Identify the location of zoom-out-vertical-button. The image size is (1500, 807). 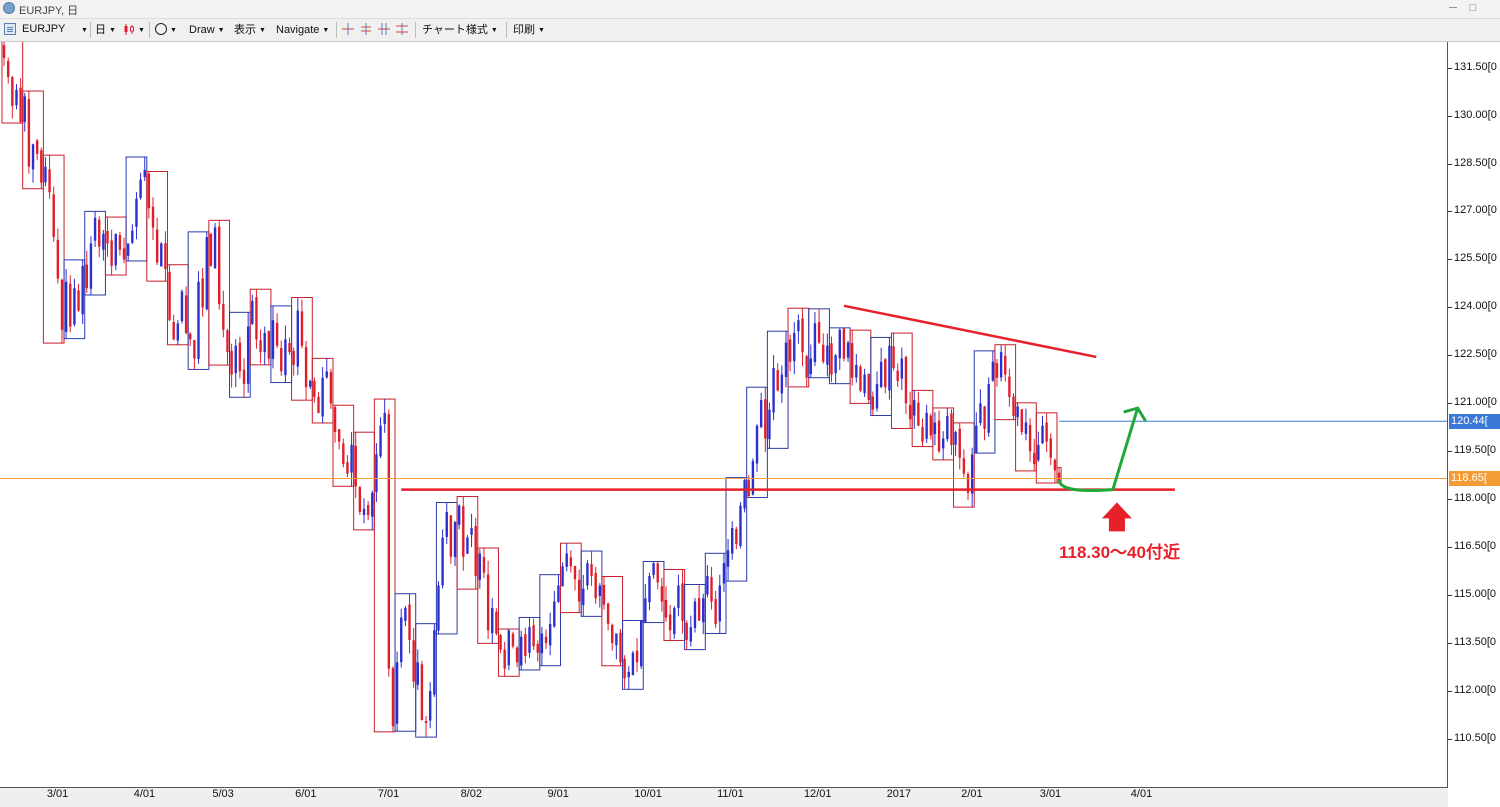
(384, 30).